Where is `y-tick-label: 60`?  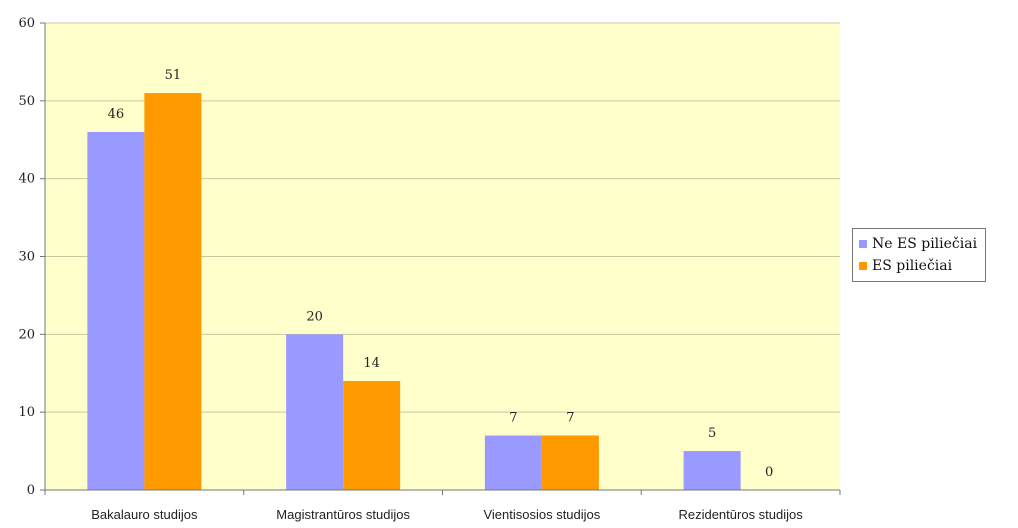
y-tick-label: 60 is located at coordinates (26, 23).